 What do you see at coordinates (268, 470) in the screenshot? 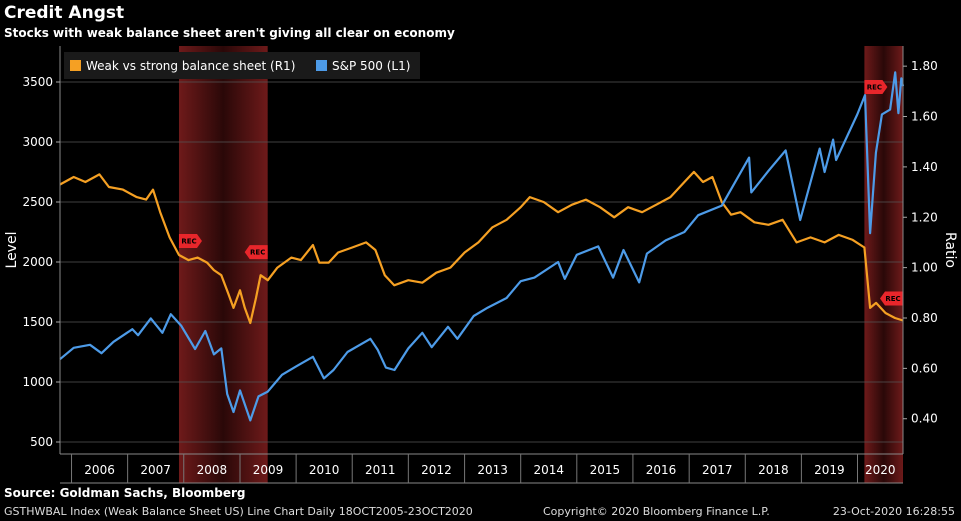
I see `x-tick-label: 2009` at bounding box center [268, 470].